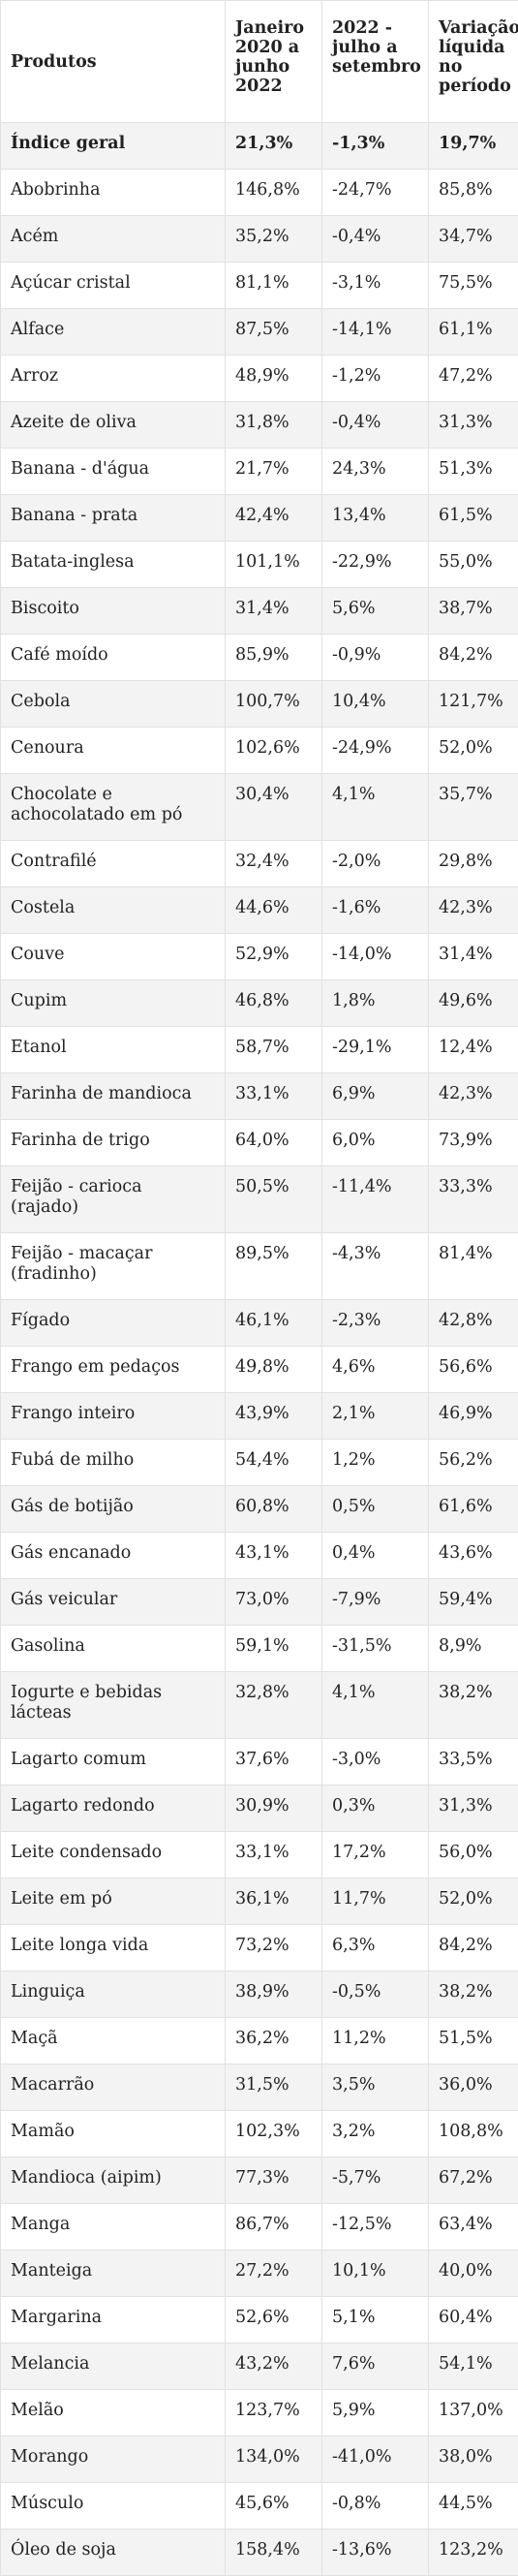  Describe the element at coordinates (473, 1762) in the screenshot. I see `net-variation-cell: 33,5%` at that location.